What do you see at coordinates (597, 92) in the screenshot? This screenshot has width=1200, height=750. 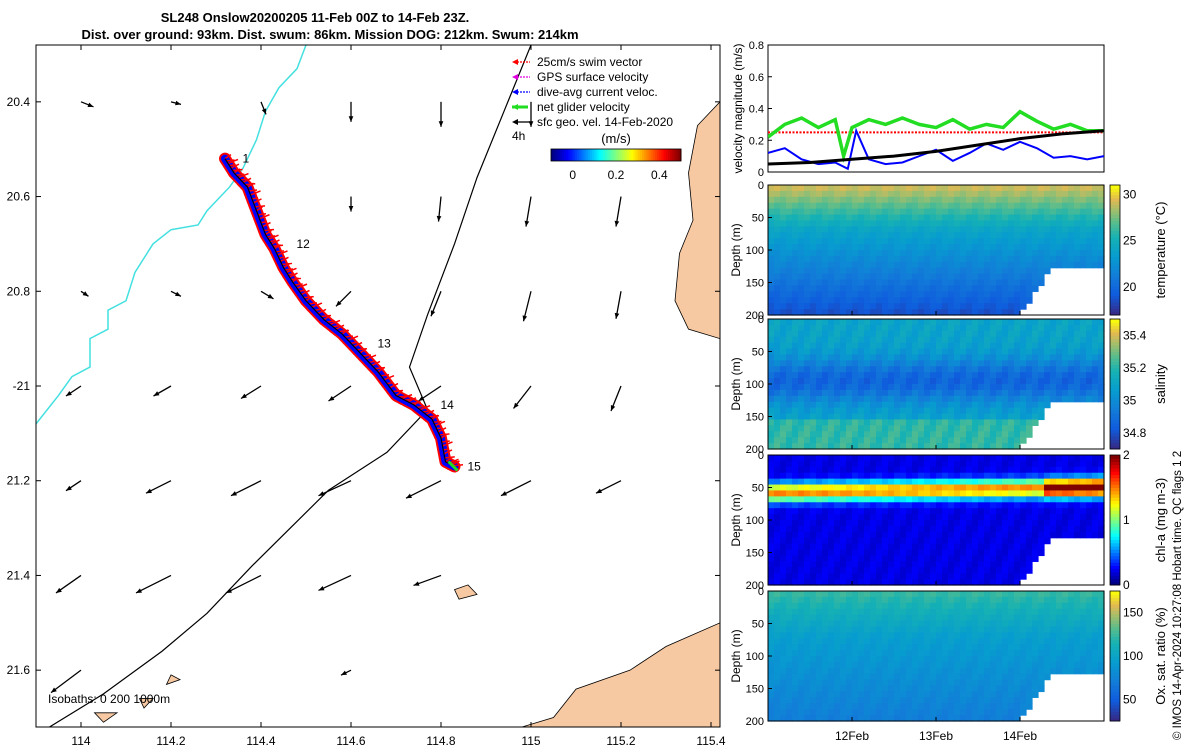 I see `svg-text: dive-avg current veloc.` at bounding box center [597, 92].